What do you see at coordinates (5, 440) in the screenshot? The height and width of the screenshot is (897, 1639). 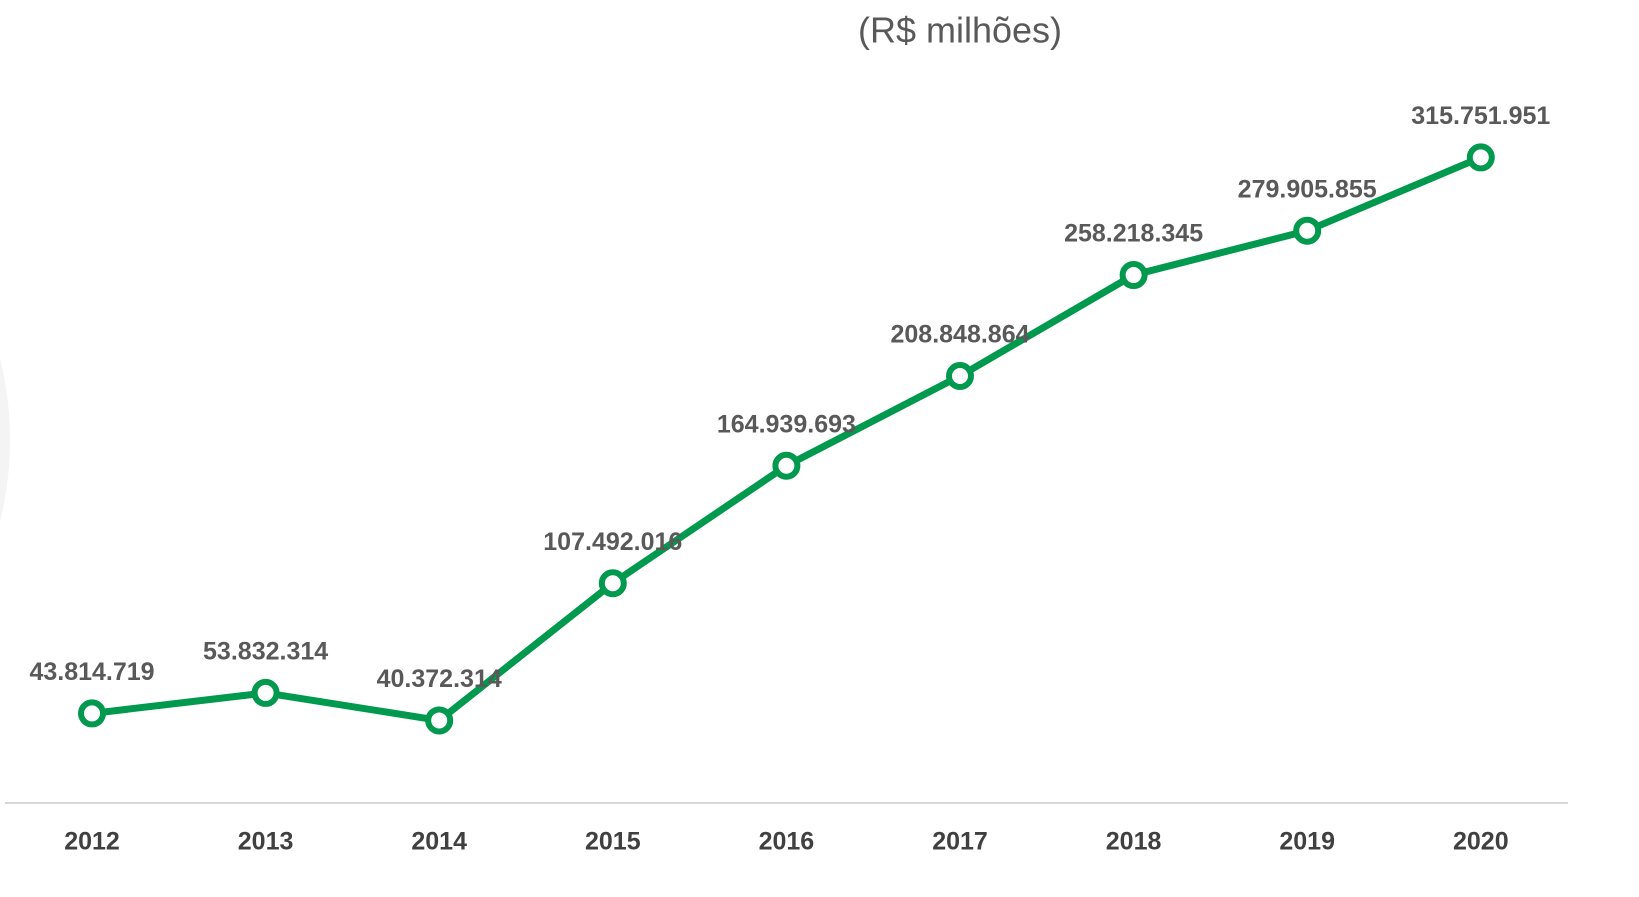 I see `decor-circle` at bounding box center [5, 440].